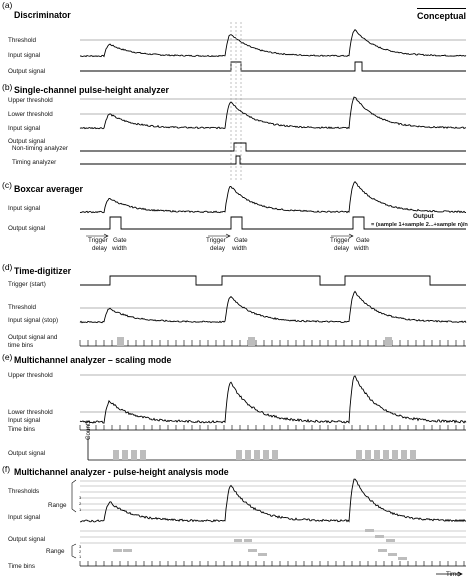 This screenshot has width=474, height=579. I want to click on panel-d-trigger-label: Trigger (start), so click(27, 284).